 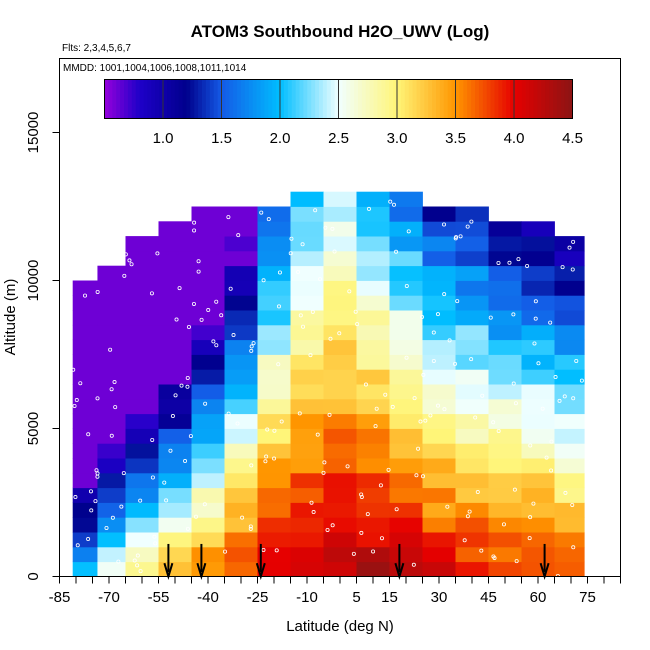 I want to click on colorbar-tick-label: 4.5, so click(x=572, y=138).